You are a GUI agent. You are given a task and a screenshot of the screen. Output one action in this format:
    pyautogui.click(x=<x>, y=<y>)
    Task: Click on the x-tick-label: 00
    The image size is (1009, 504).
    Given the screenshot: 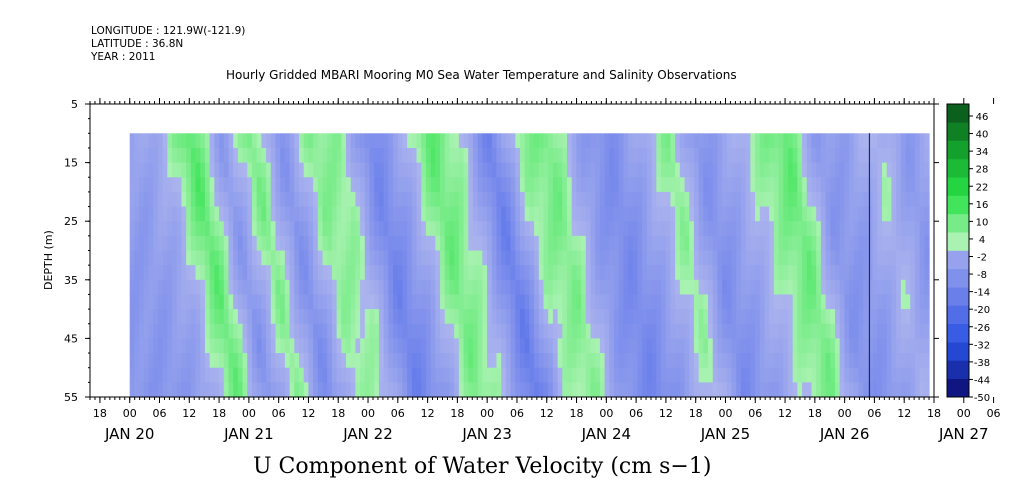 What is the action you would take?
    pyautogui.click(x=368, y=413)
    